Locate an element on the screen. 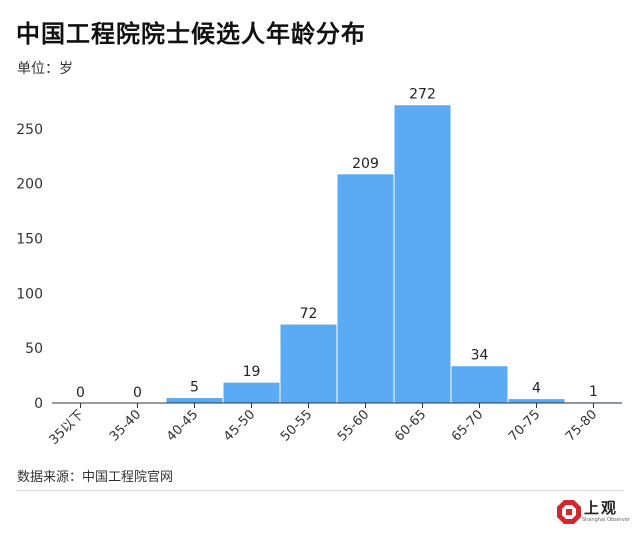 Image resolution: width=640 pixels, height=544 pixels. x-tick-label: 65-70 is located at coordinates (467, 425).